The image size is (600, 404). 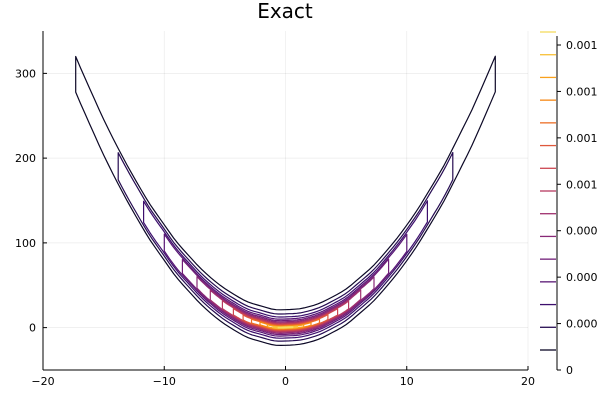 I want to click on colorbar-tick-label-6: 0.001, so click(x=582, y=91).